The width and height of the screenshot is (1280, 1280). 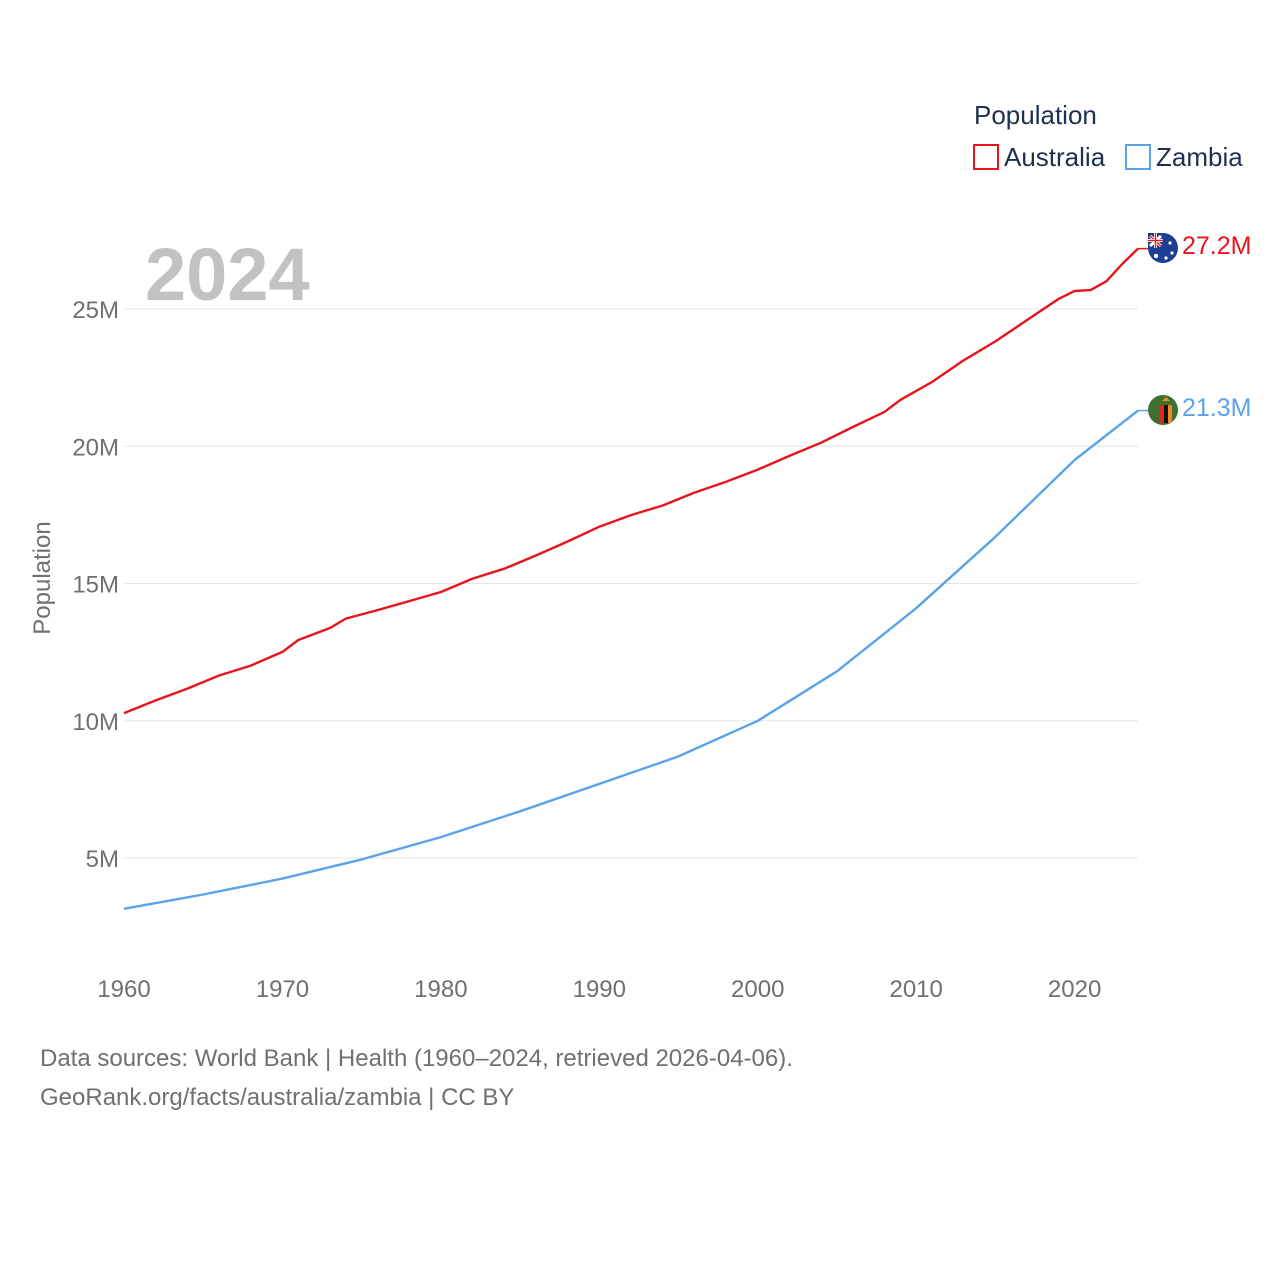 I want to click on end-label-australia: 27.2M, so click(x=1216, y=246).